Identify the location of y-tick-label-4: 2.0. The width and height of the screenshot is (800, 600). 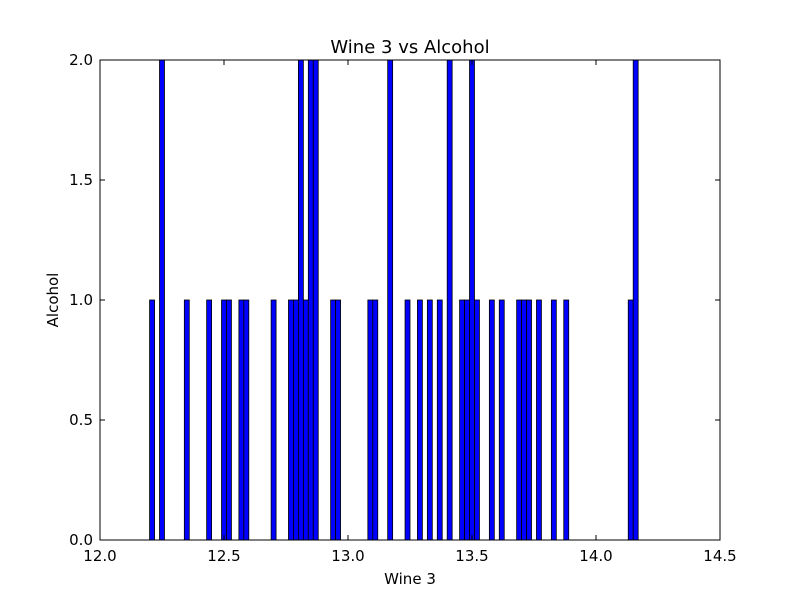
(81, 60).